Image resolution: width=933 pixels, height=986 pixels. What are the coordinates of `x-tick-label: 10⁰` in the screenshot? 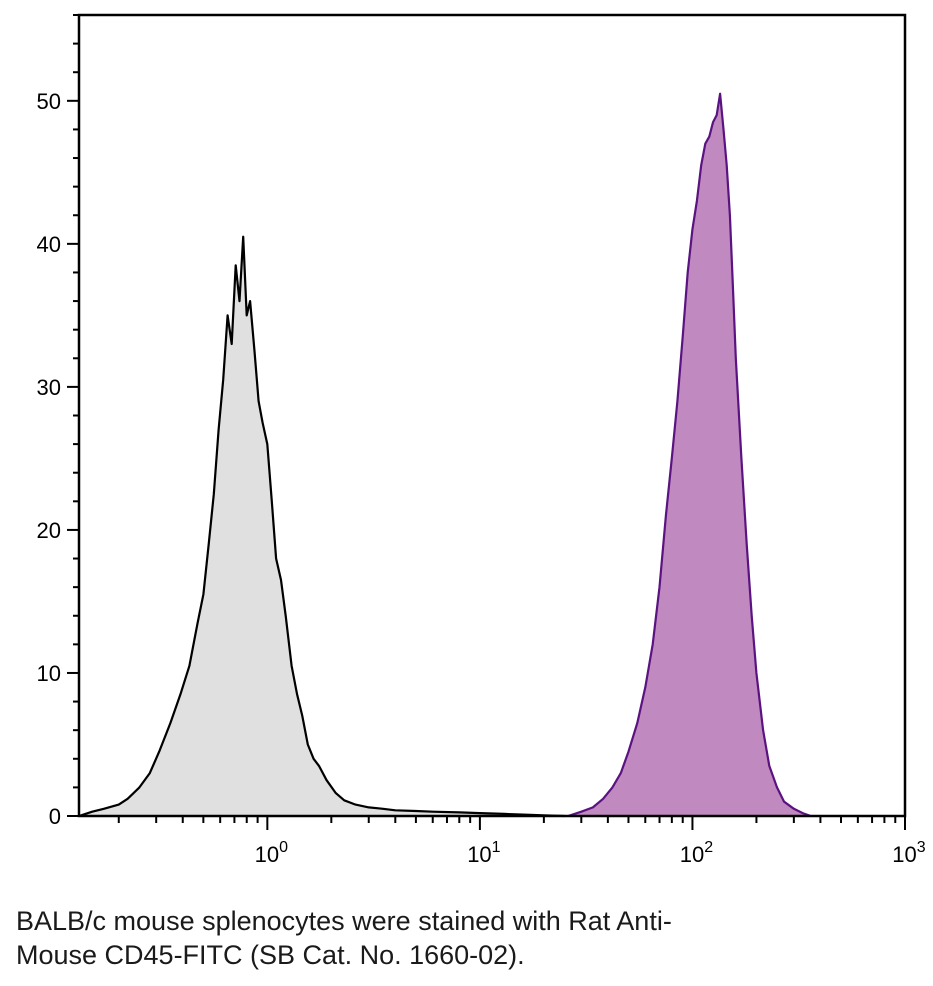 It's located at (271, 853).